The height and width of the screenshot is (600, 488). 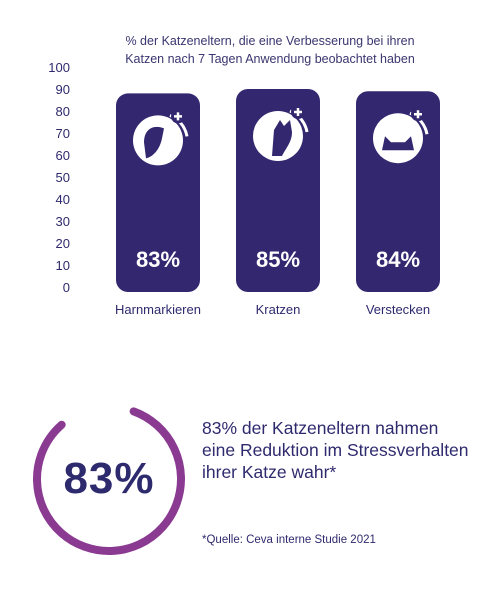 I want to click on y-tick-label: 70, so click(x=63, y=133).